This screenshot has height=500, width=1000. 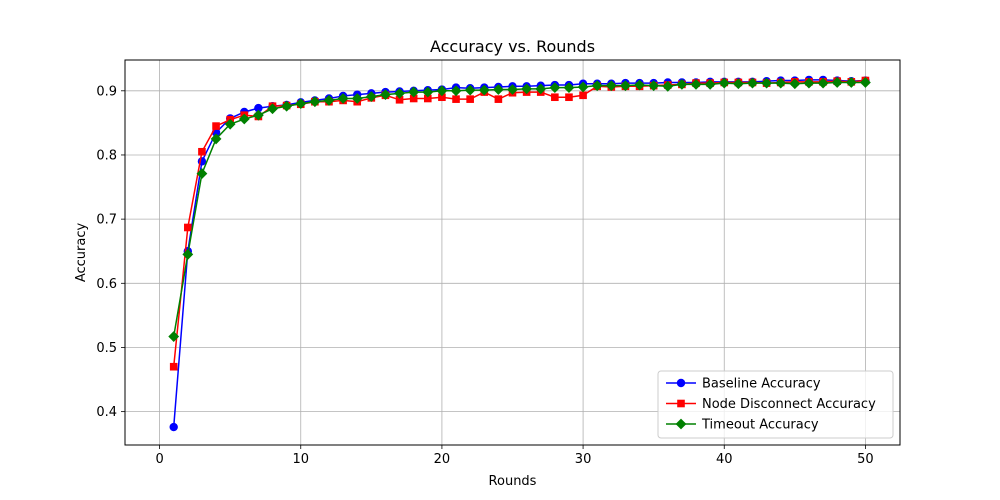 What do you see at coordinates (106, 284) in the screenshot?
I see `y-tick-label: 0.6` at bounding box center [106, 284].